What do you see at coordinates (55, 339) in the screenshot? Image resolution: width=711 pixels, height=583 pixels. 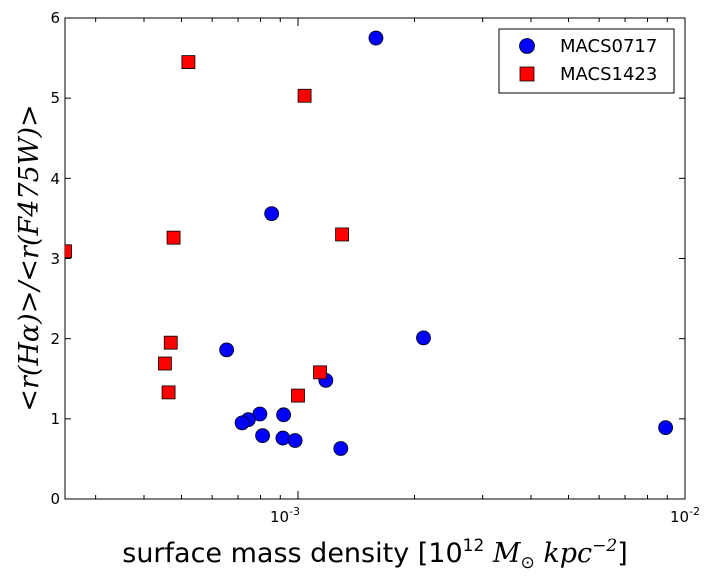 I see `y-tick-label: 2` at bounding box center [55, 339].